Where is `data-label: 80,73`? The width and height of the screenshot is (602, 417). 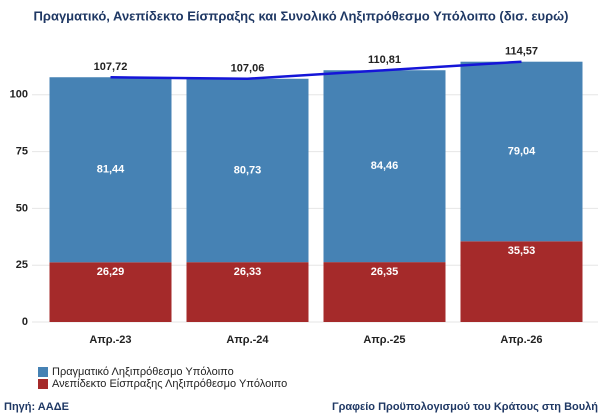
data-label: 80,73 is located at coordinates (248, 170).